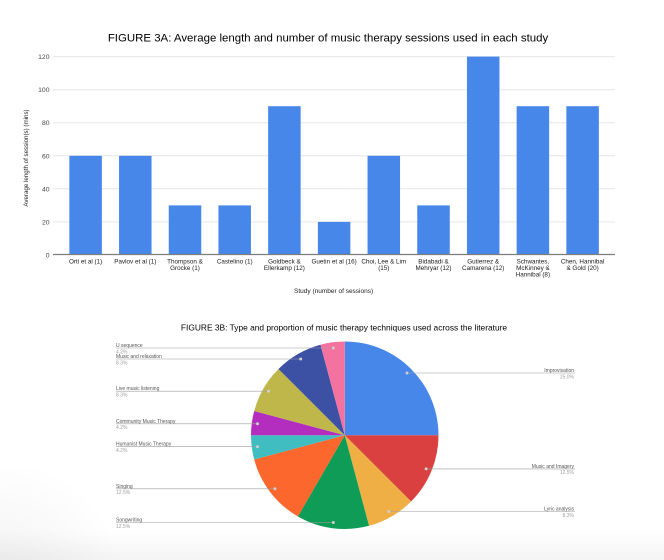 This screenshot has height=560, width=664. What do you see at coordinates (582, 261) in the screenshot?
I see `svg-text: Chen, Hannibal` at bounding box center [582, 261].